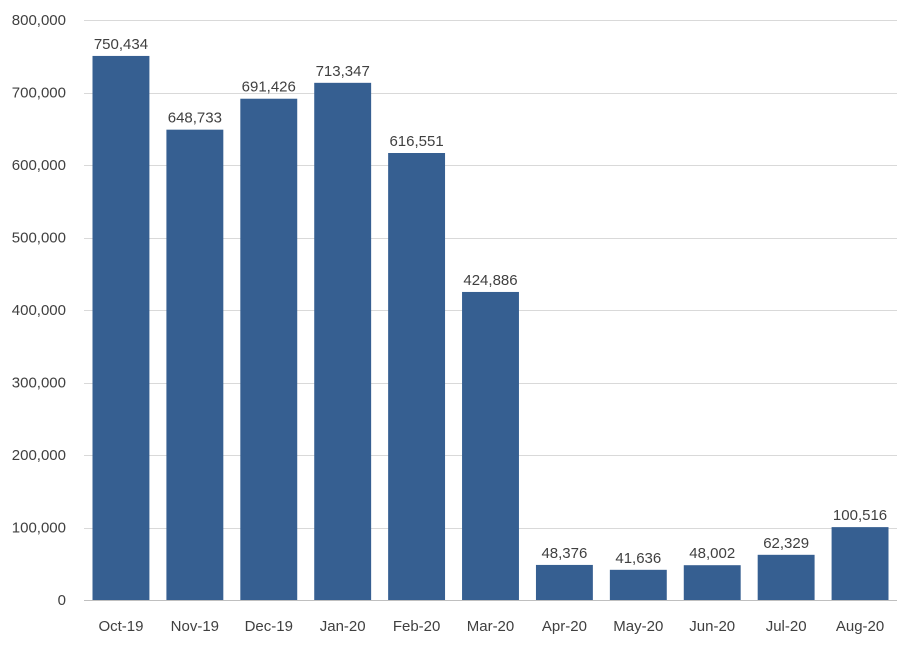 The image size is (910, 646). What do you see at coordinates (638, 626) in the screenshot?
I see `x-tick-label: May-20` at bounding box center [638, 626].